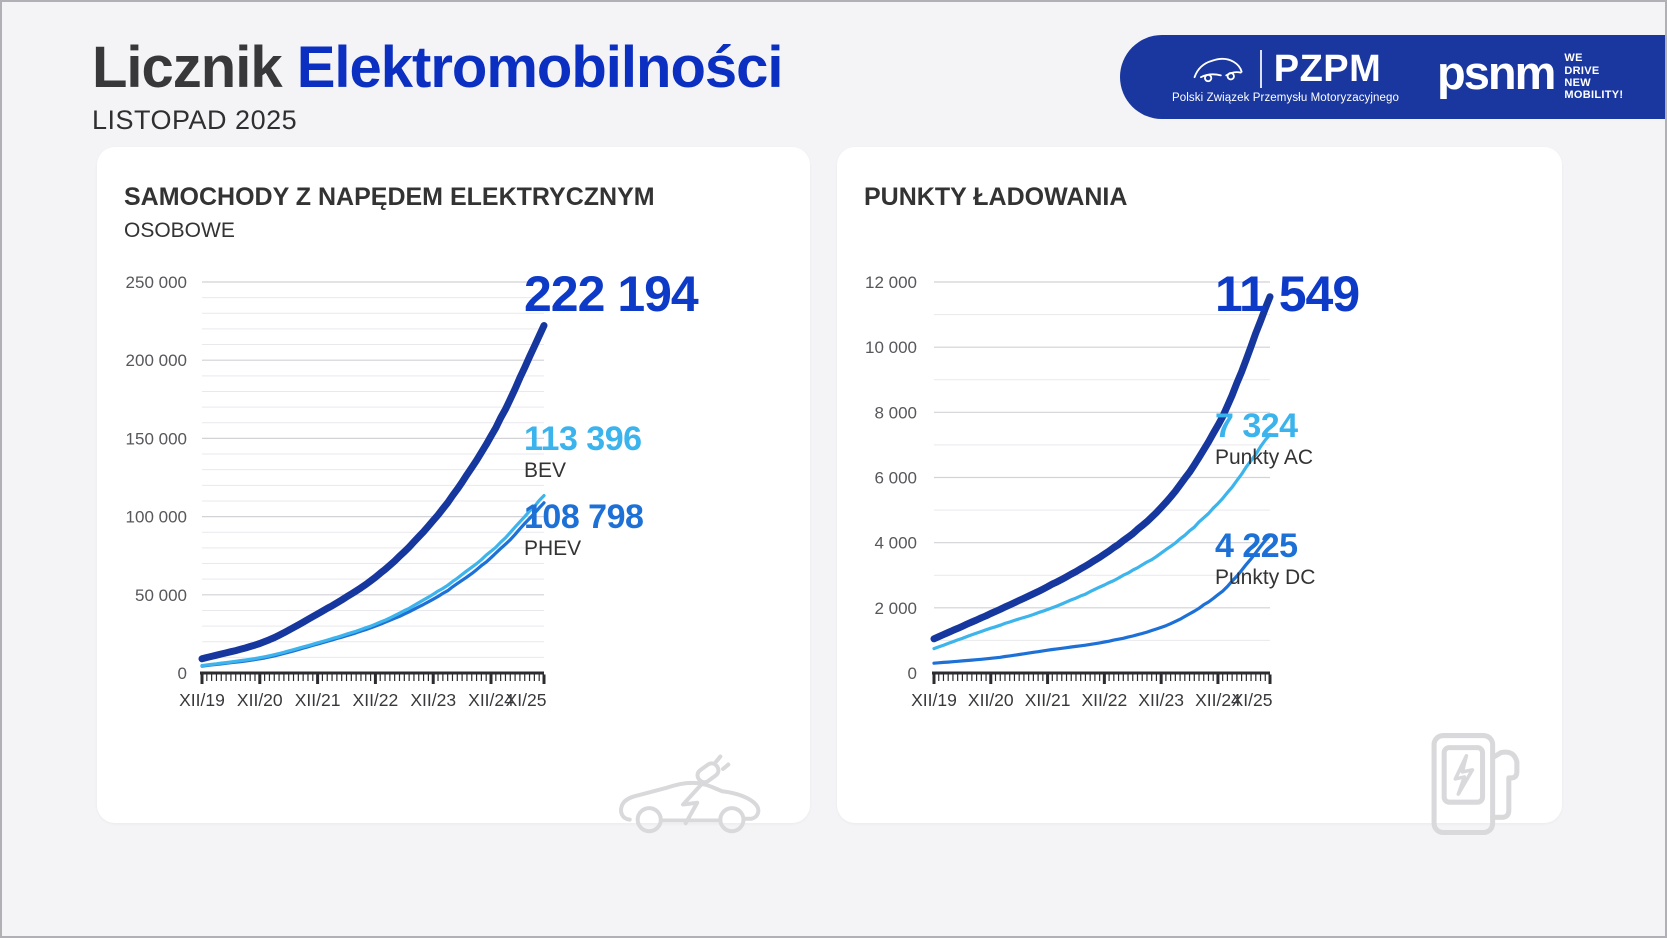  What do you see at coordinates (540, 67) in the screenshot?
I see `page-title-blue: Elektromobilności` at bounding box center [540, 67].